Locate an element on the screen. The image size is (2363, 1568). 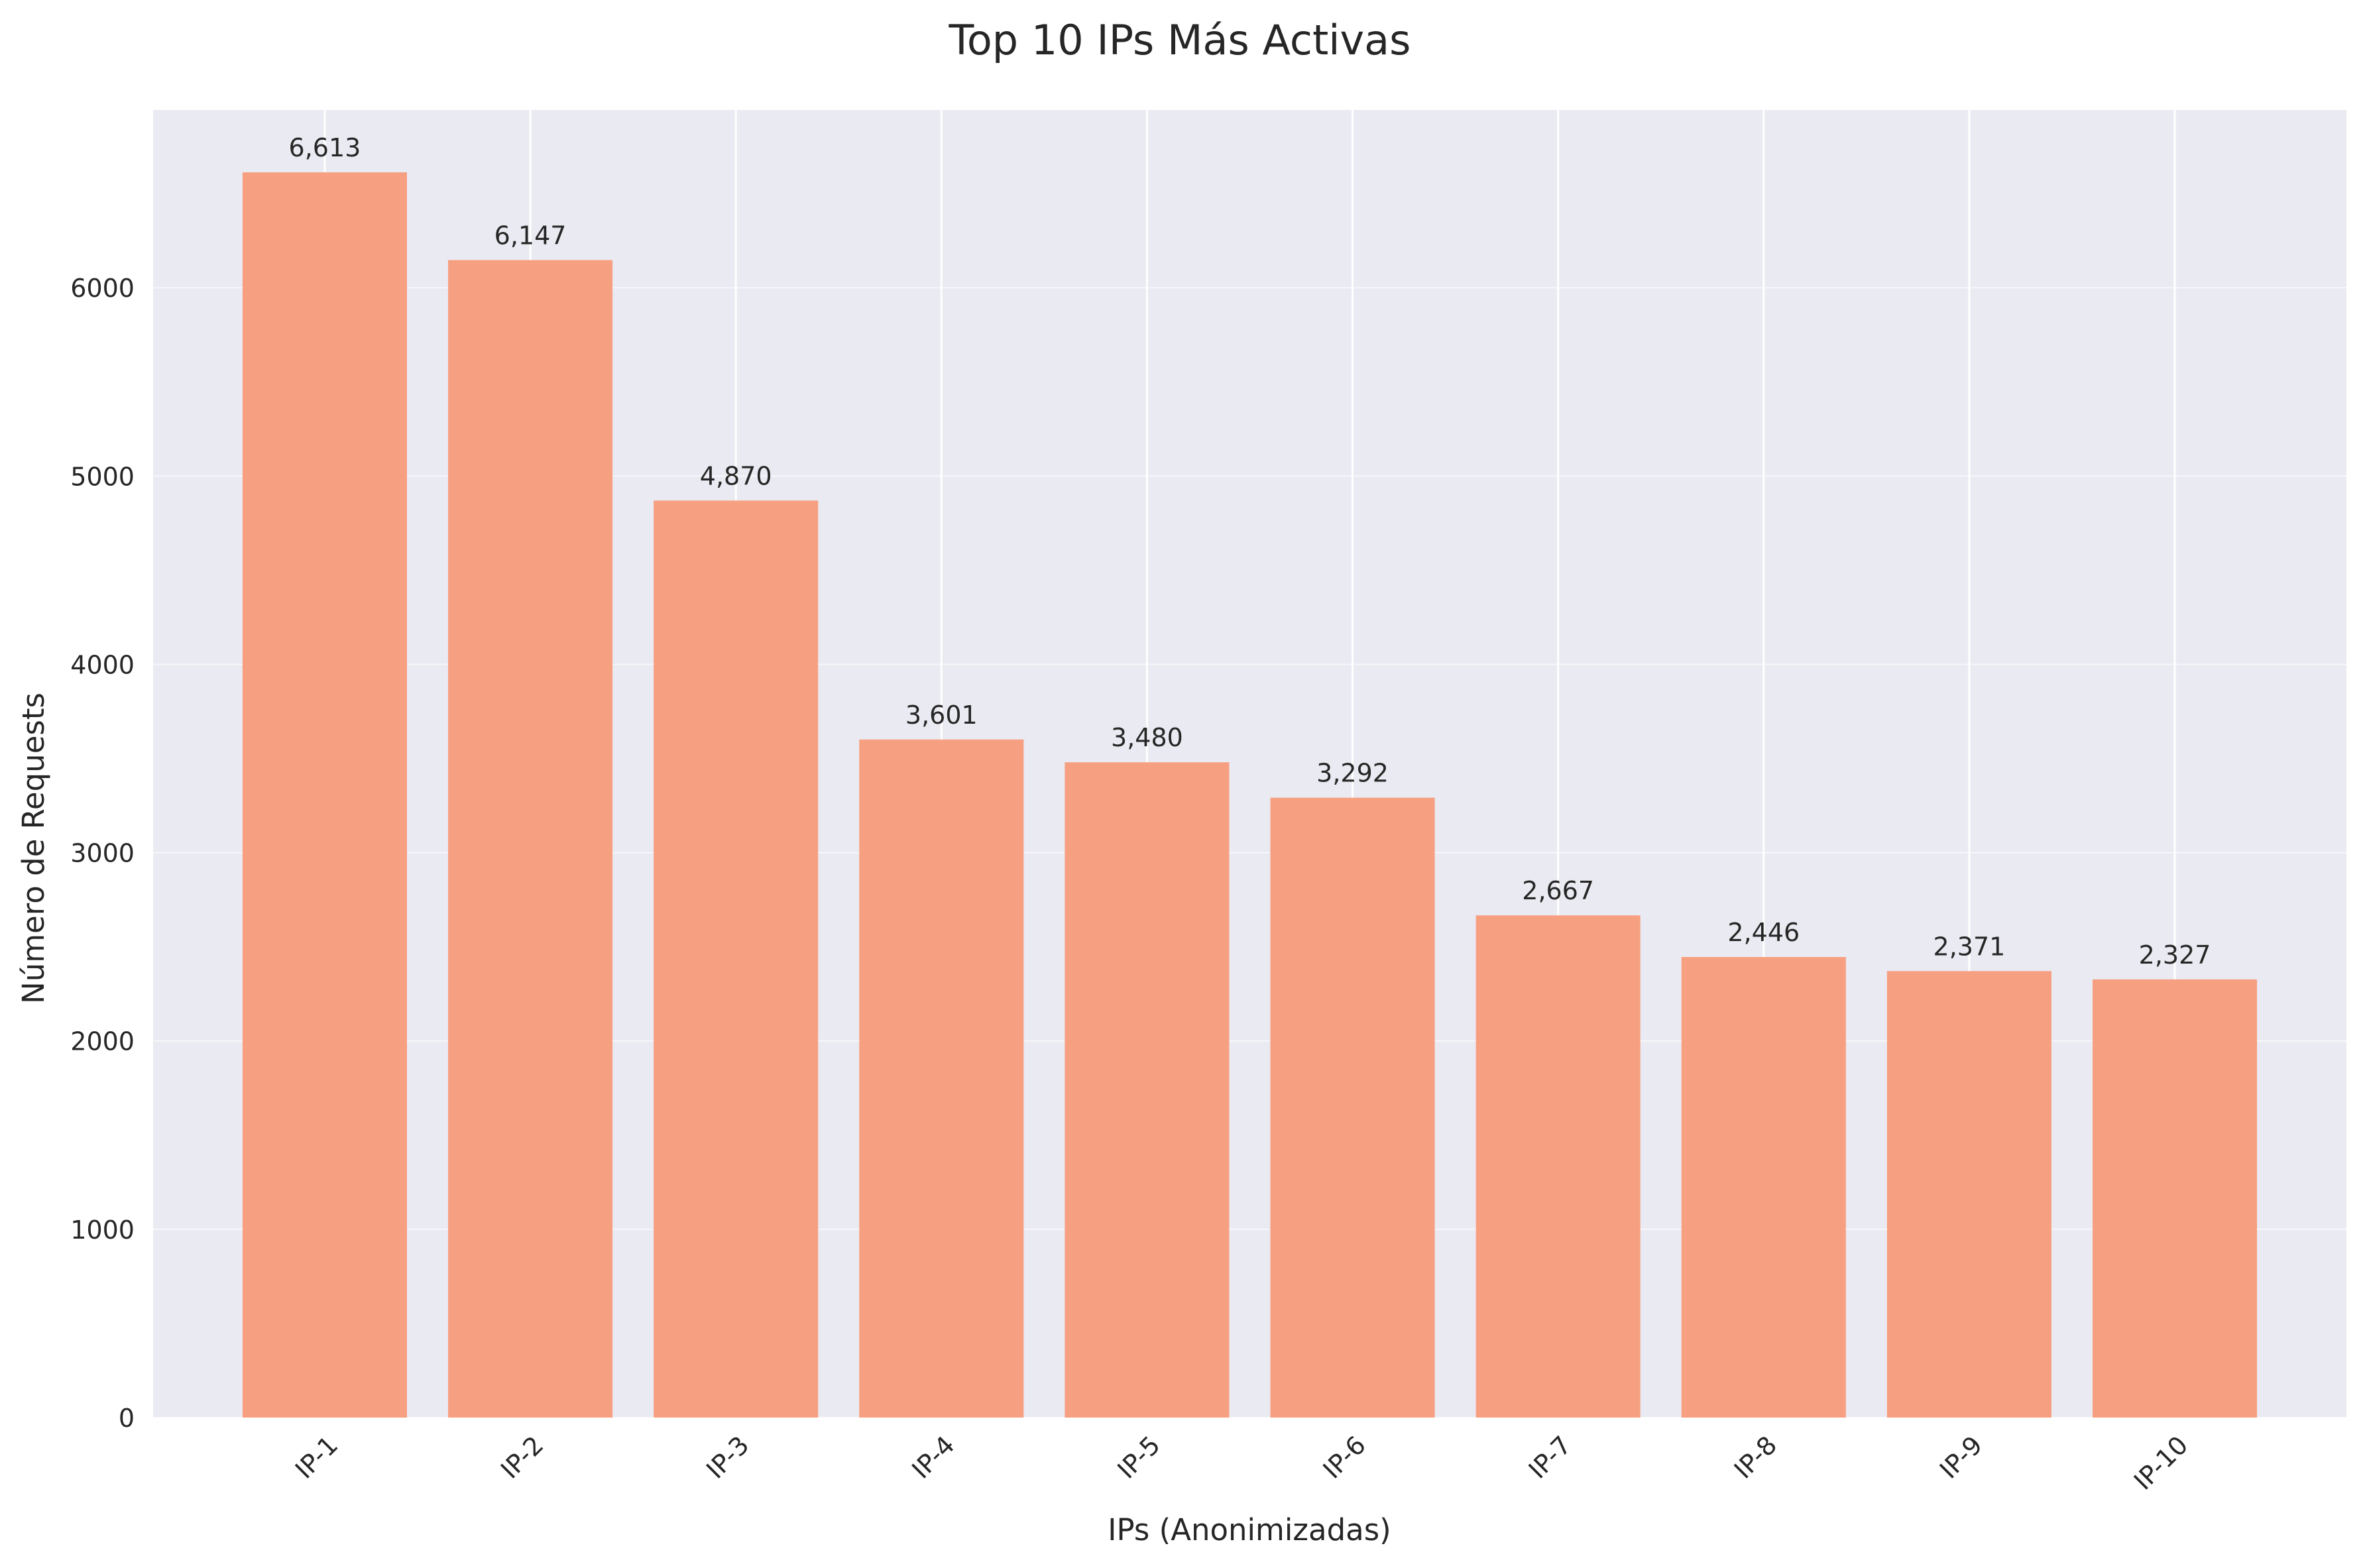
y-tick-label: 6000 is located at coordinates (102, 288).